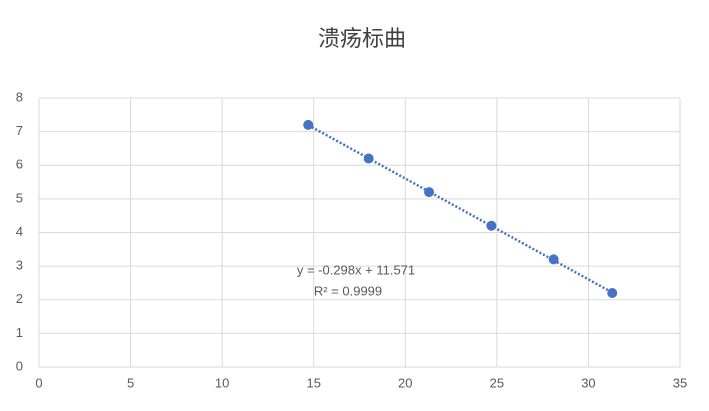 Image resolution: width=709 pixels, height=411 pixels. I want to click on y-tick-label: 3, so click(19, 265).